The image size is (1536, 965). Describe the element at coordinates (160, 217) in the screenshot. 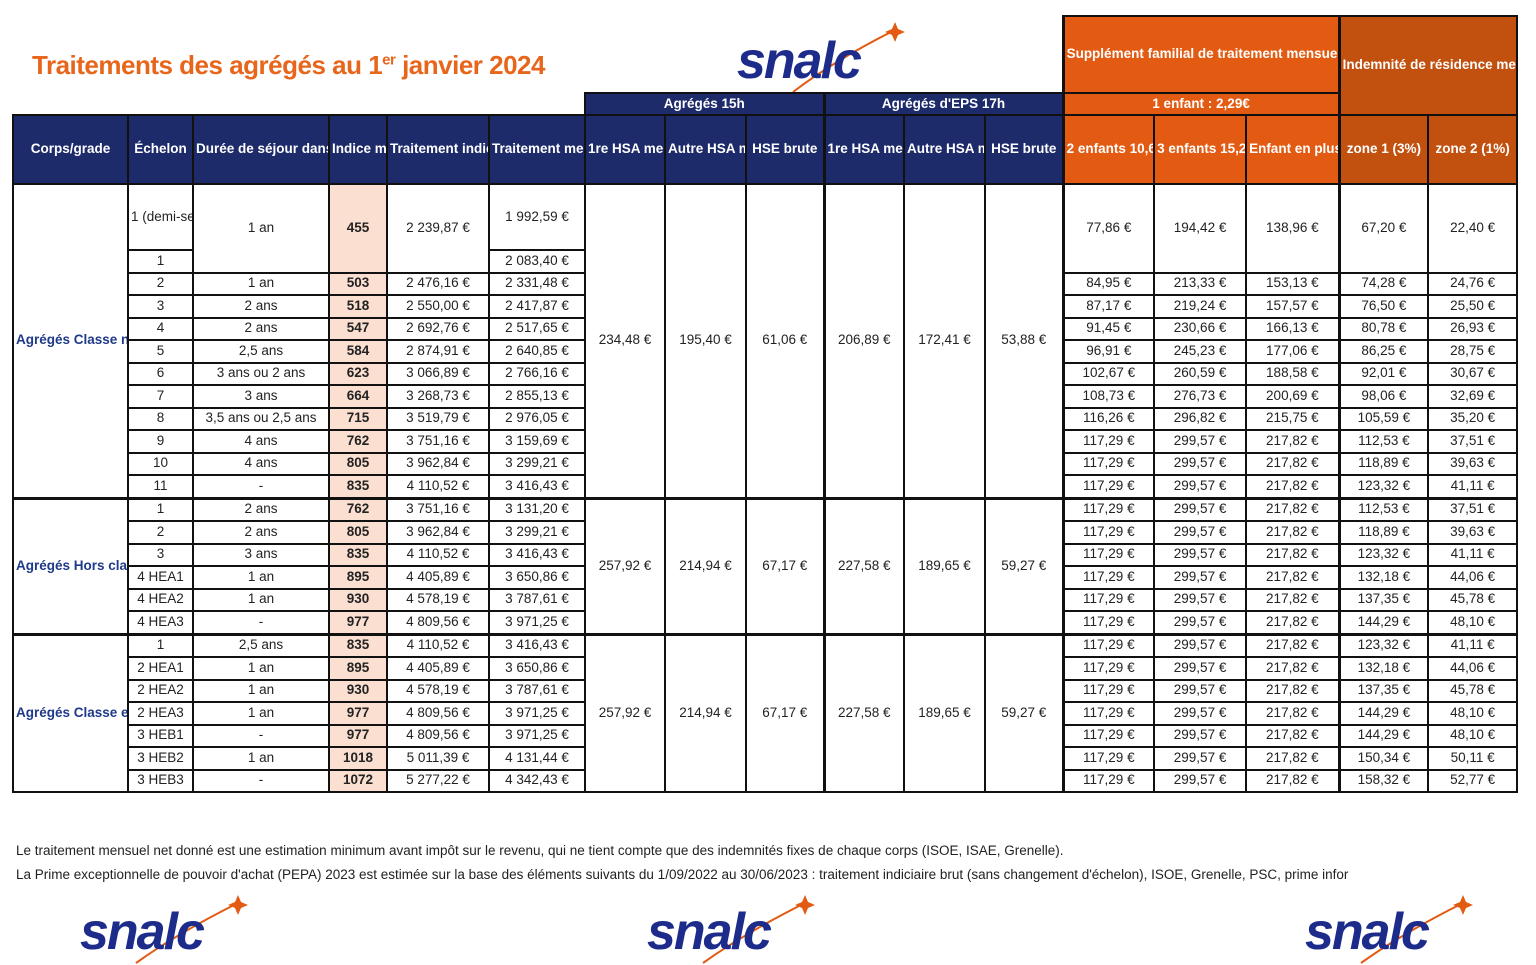

I see `echelon-cell: 1 (demi-service)` at that location.